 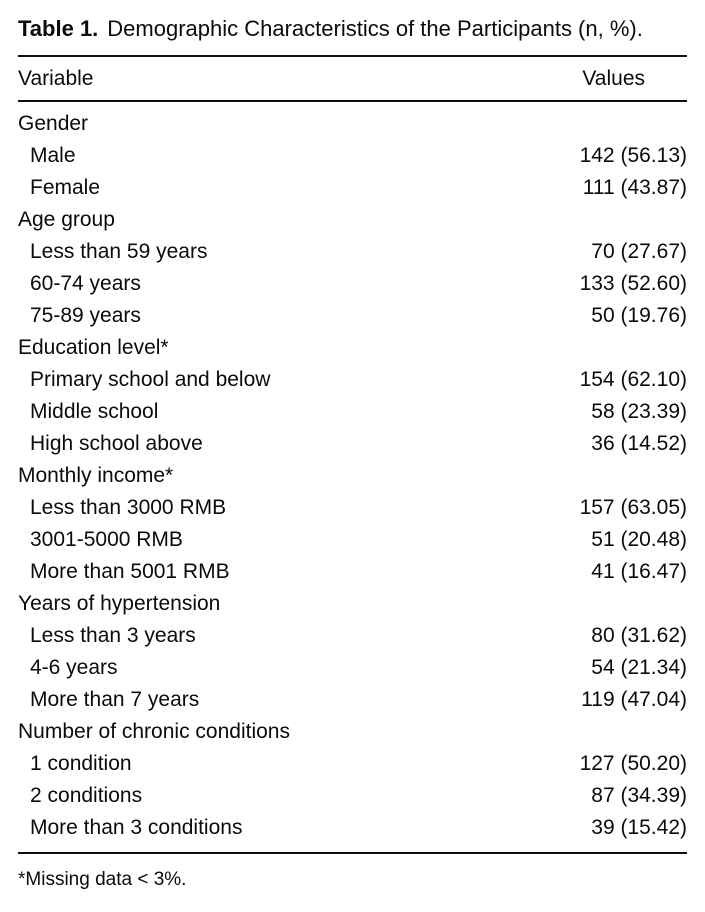 I want to click on group-header-row: Years of hypertension, so click(x=352, y=604).